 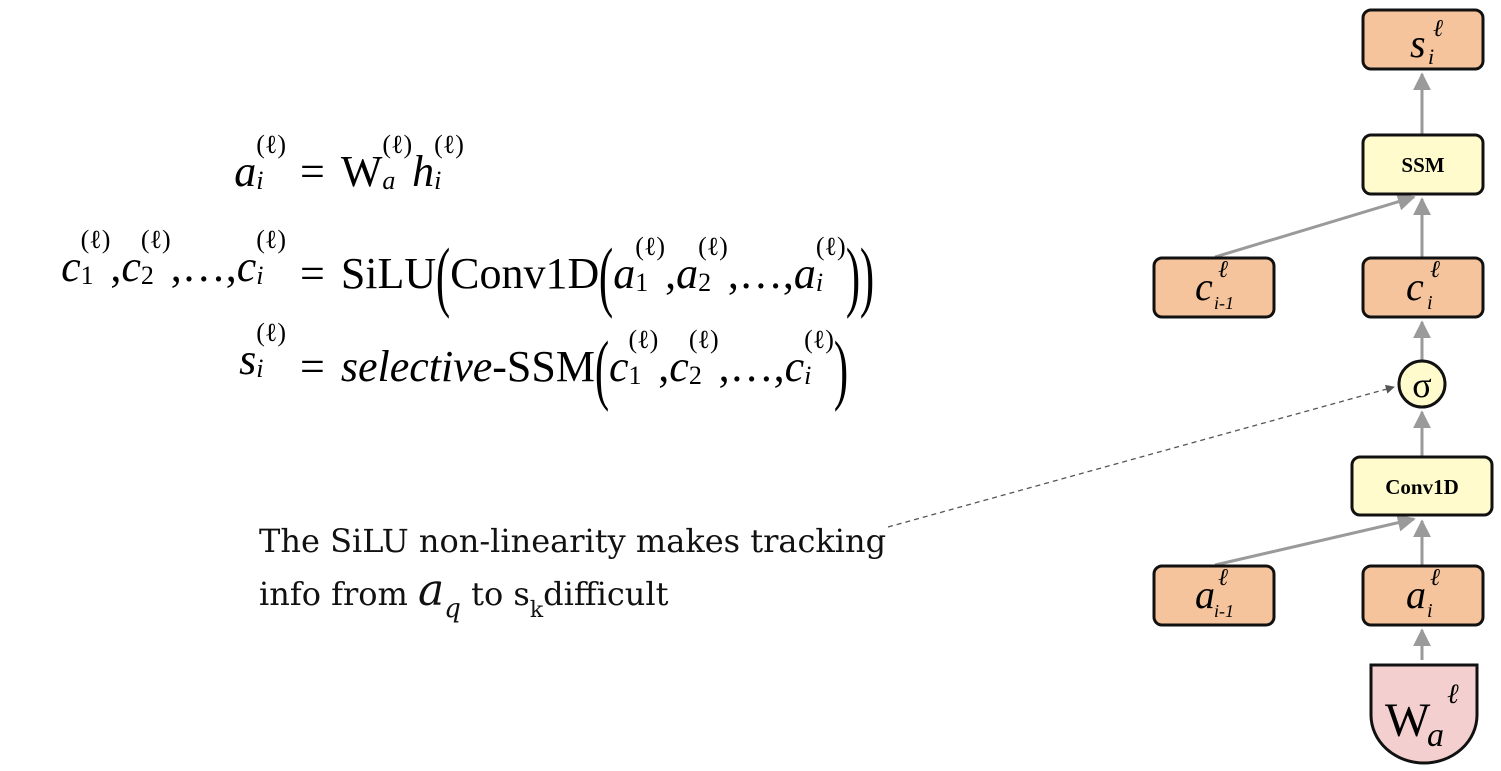 What do you see at coordinates (389, 180) in the screenshot?
I see `subscript: a` at bounding box center [389, 180].